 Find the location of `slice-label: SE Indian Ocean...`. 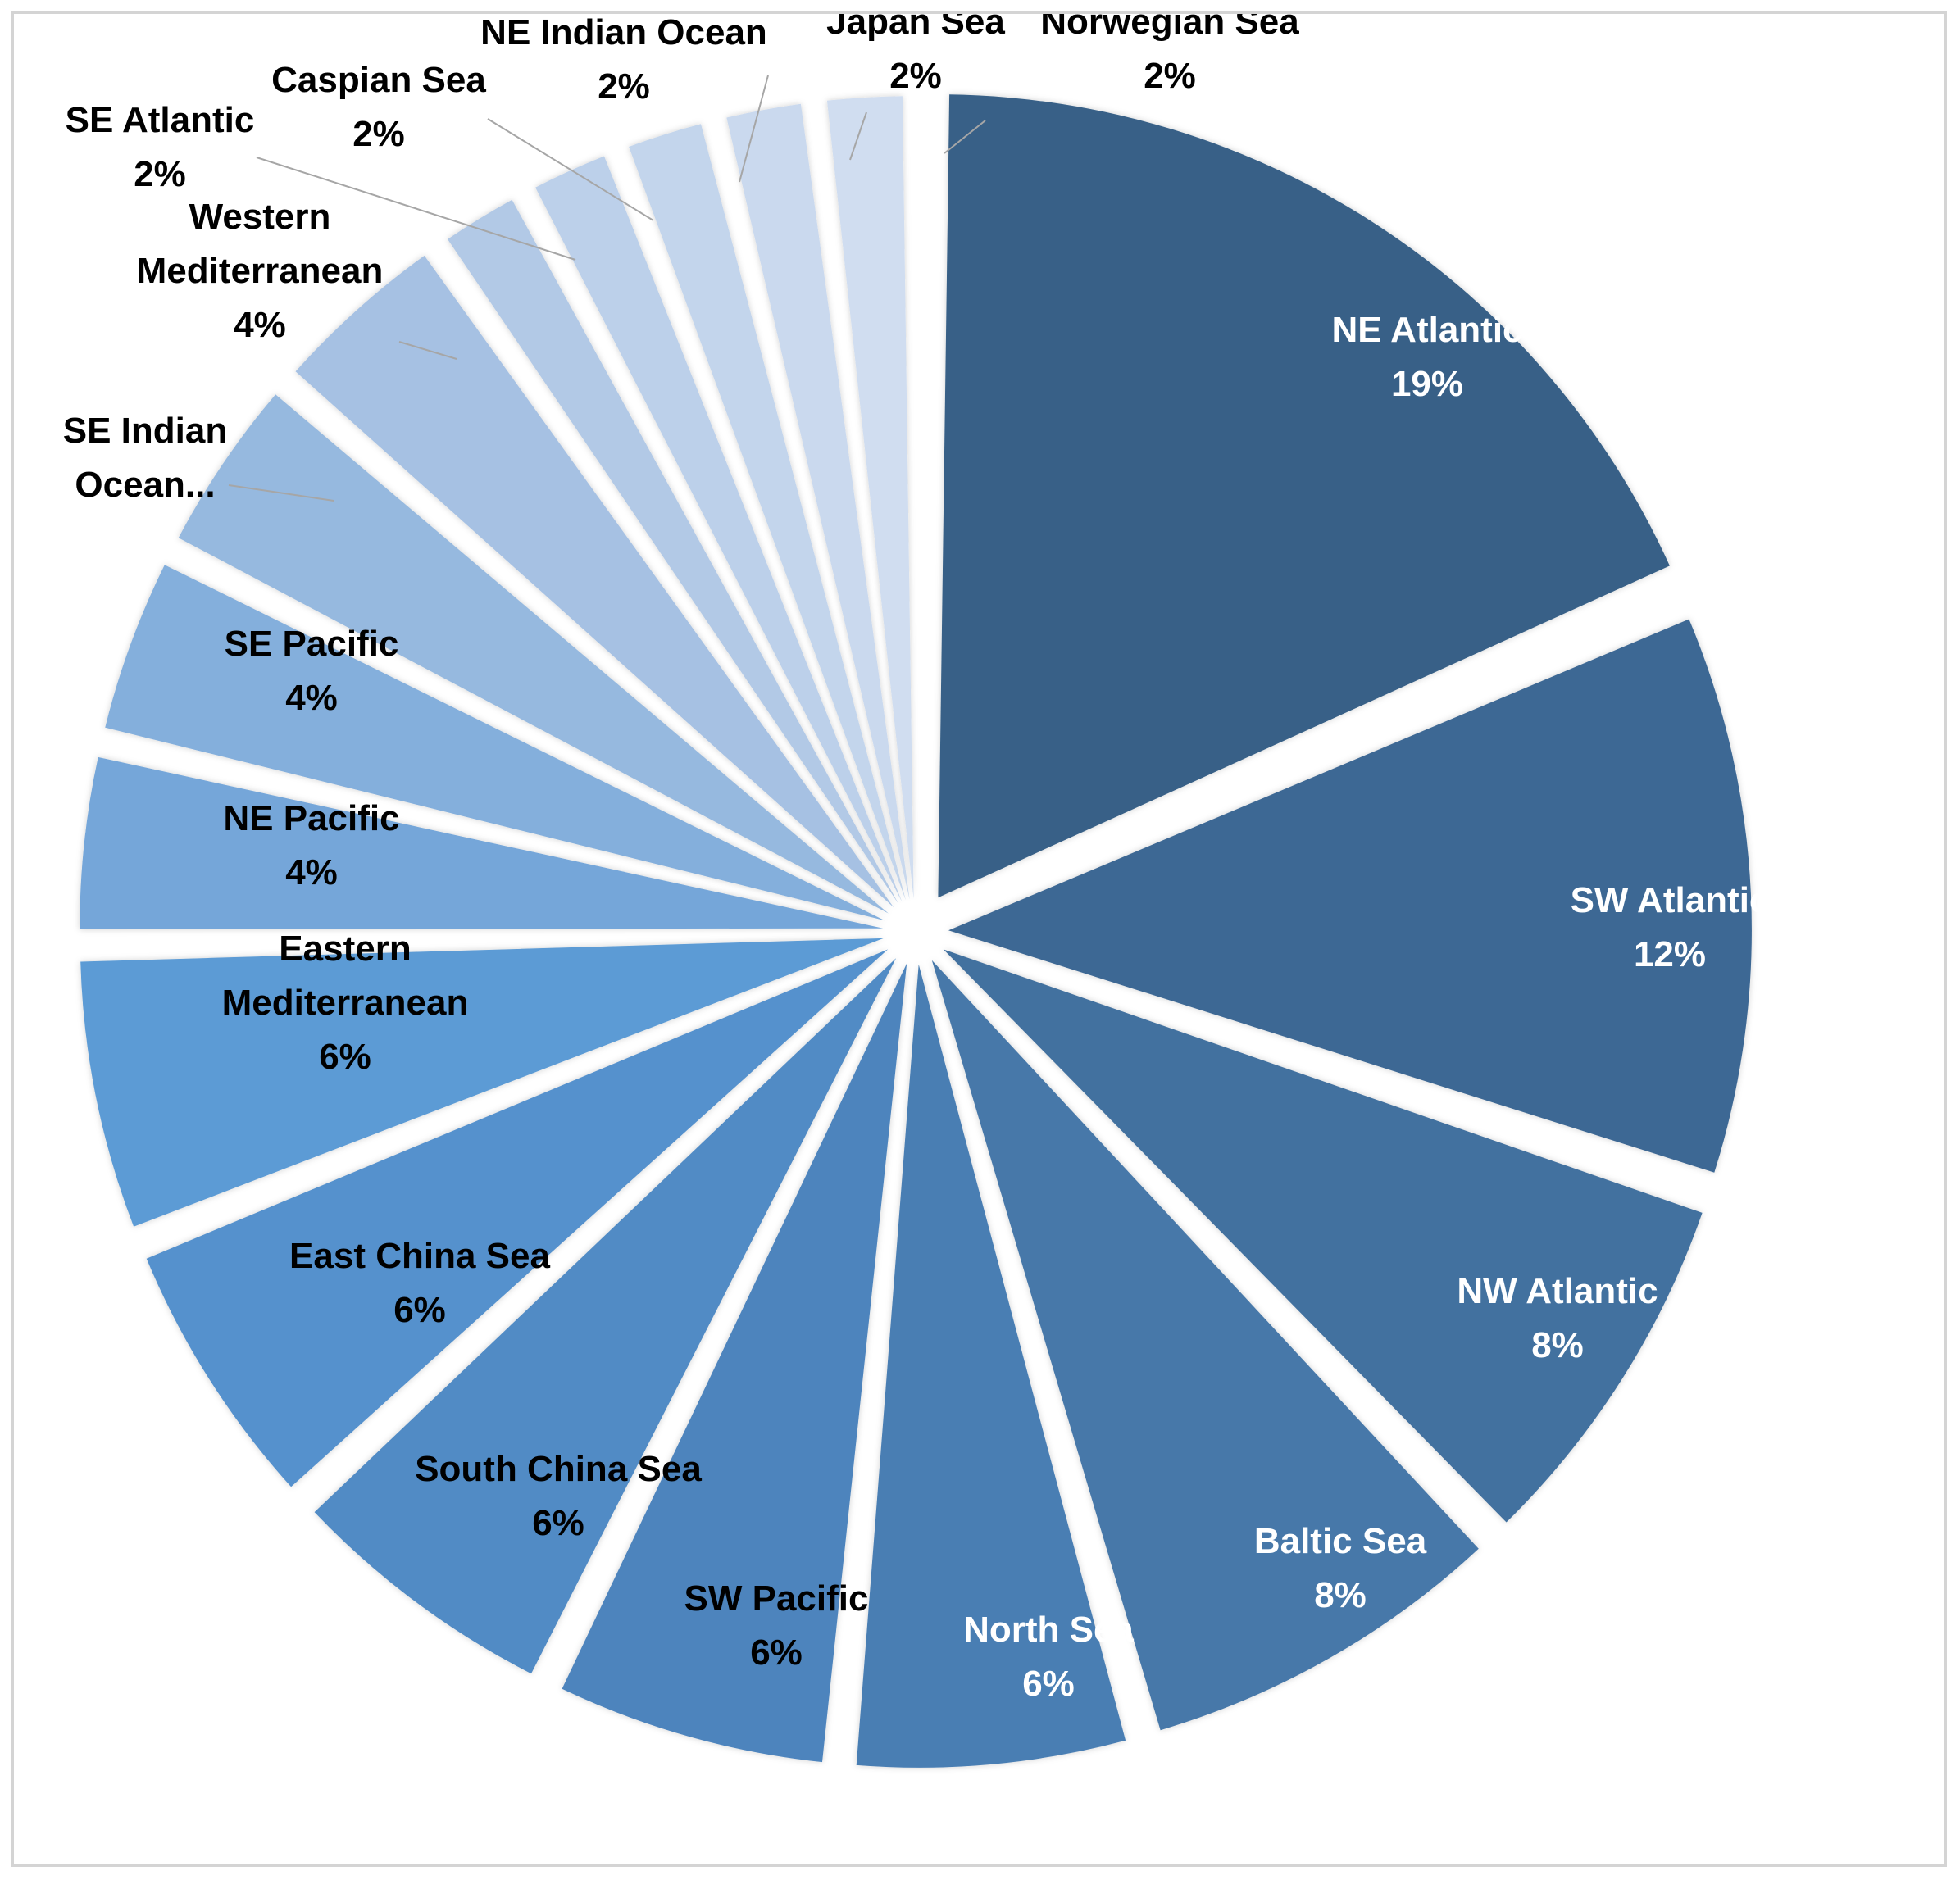

slice-label: SE Indian Ocean... is located at coordinates (145, 458).